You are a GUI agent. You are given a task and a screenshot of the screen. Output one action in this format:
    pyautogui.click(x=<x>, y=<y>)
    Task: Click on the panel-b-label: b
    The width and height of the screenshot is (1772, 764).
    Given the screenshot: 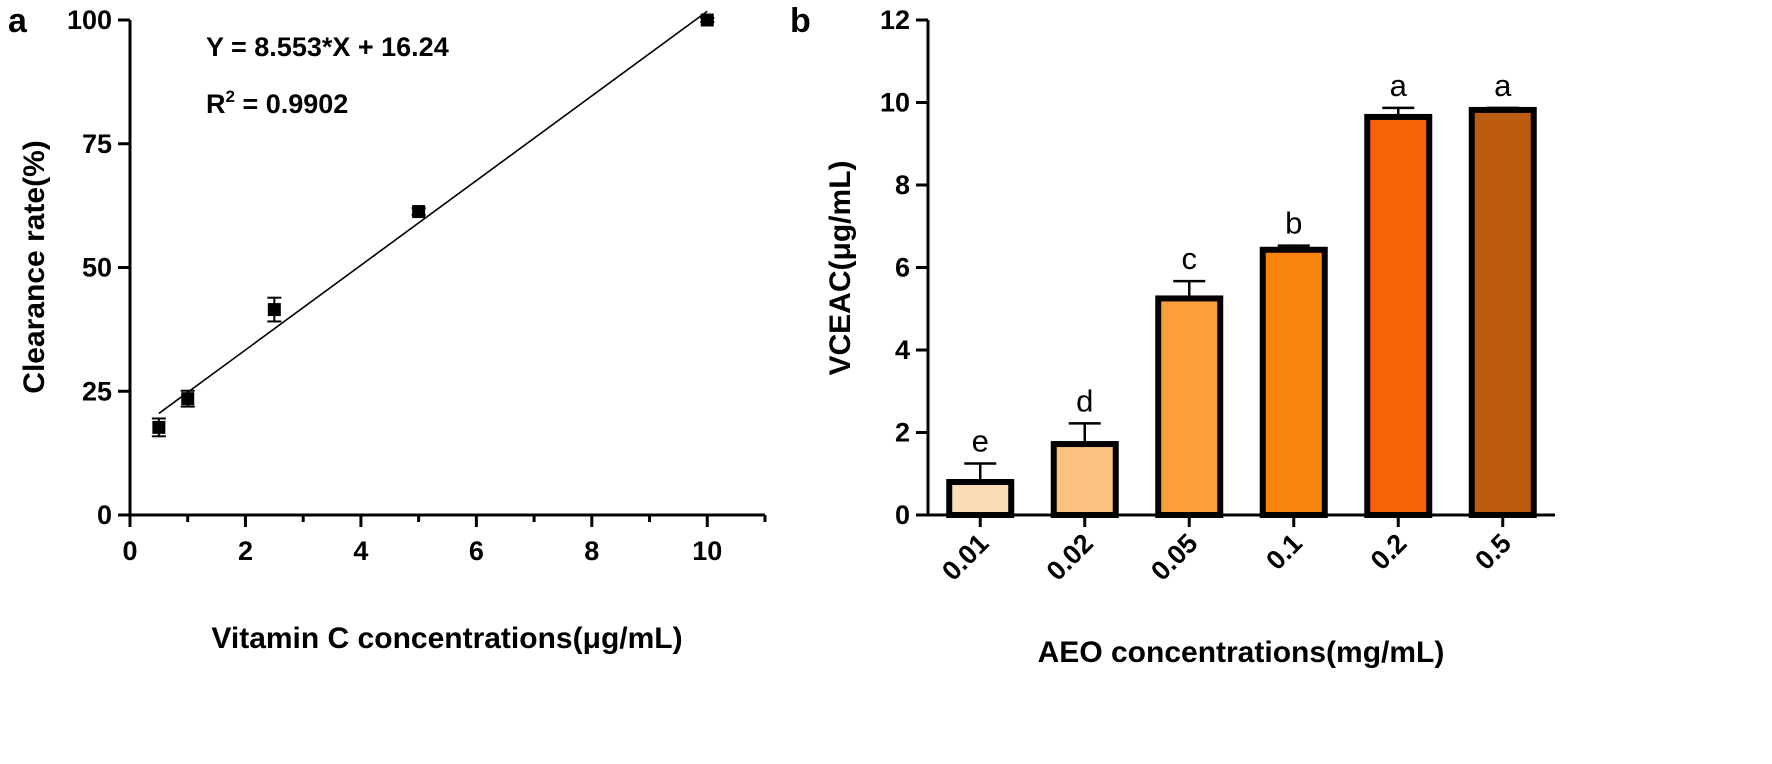 What is the action you would take?
    pyautogui.click(x=800, y=21)
    